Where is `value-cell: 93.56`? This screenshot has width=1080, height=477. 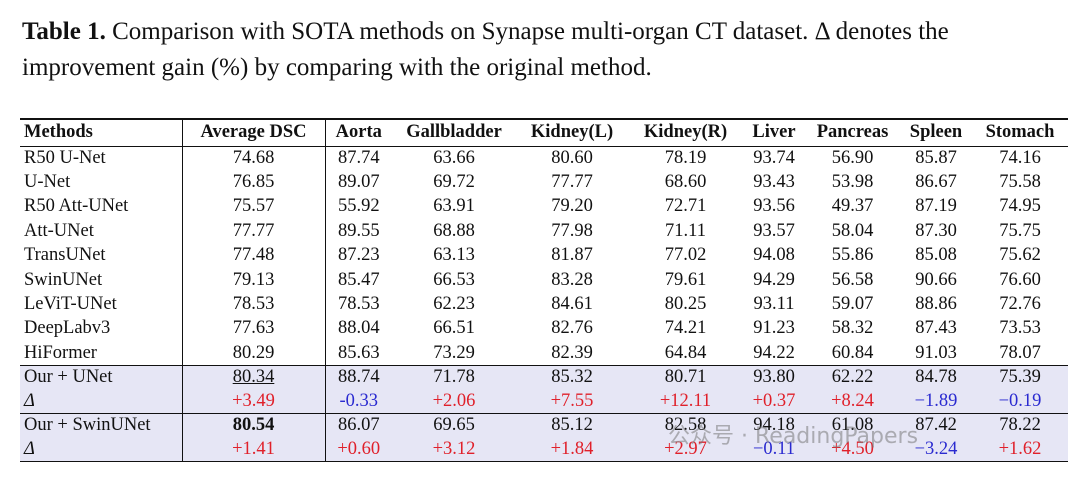
value-cell: 93.56 is located at coordinates (774, 206).